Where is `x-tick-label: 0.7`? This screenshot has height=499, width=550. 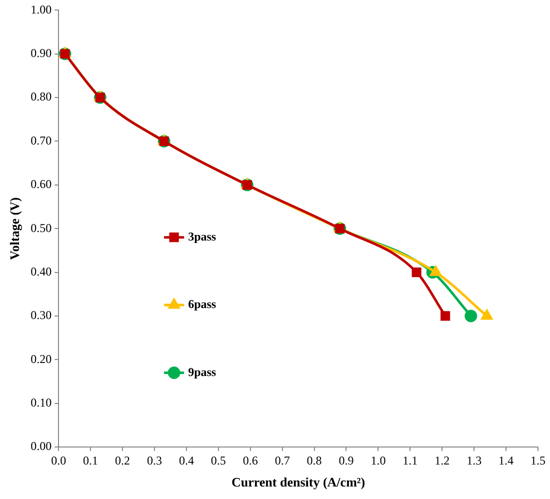 x-tick-label: 0.7 is located at coordinates (282, 460).